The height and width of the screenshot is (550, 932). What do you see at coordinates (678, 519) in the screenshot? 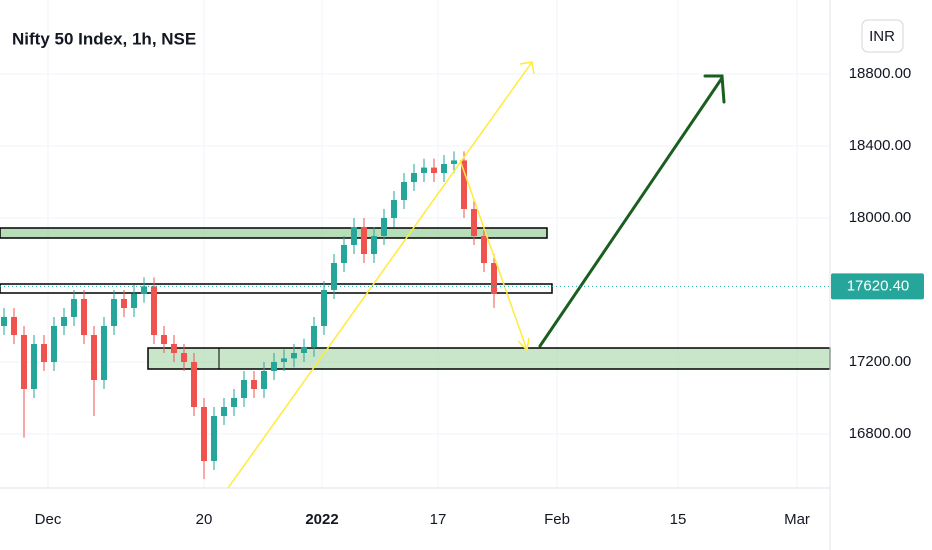
I see `x-tick-label: 15` at bounding box center [678, 519].